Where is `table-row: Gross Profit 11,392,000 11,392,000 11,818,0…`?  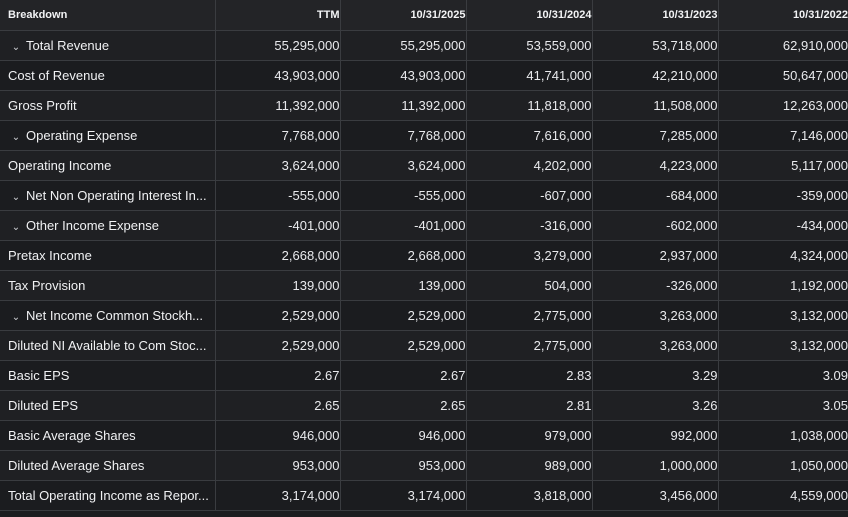
table-row: Gross Profit 11,392,000 11,392,000 11,818,0… is located at coordinates (424, 105).